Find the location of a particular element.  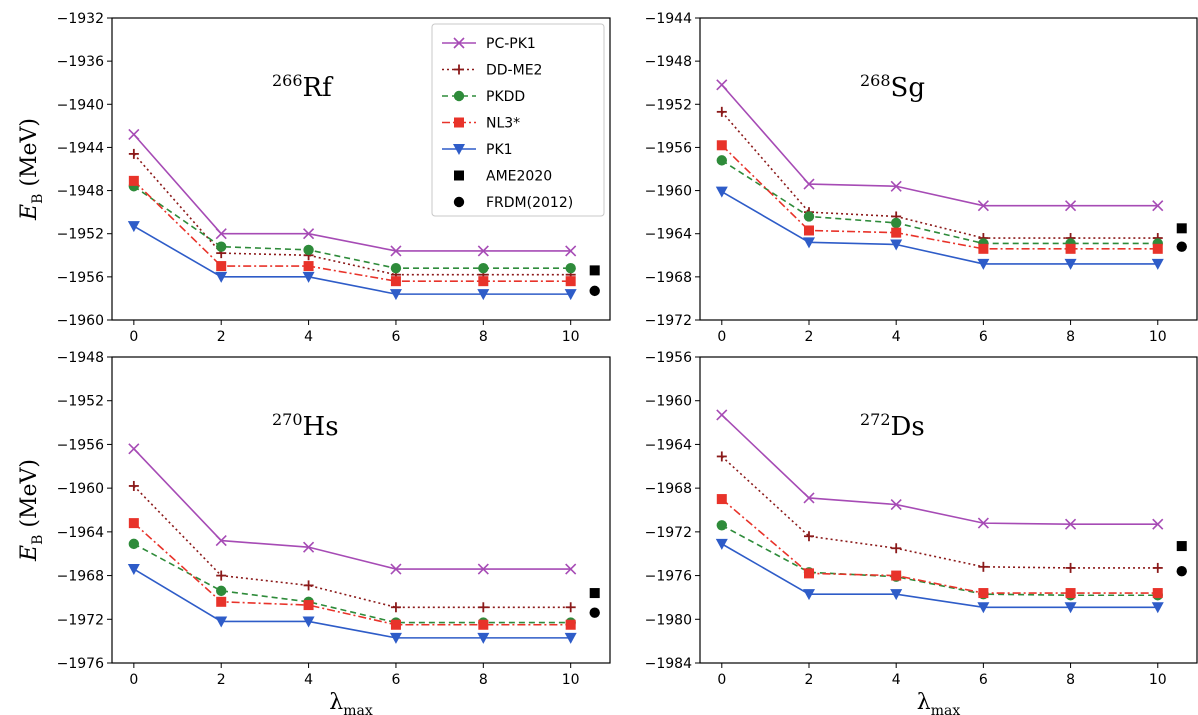

reference-point-frdm-2012- is located at coordinates (1181, 571).